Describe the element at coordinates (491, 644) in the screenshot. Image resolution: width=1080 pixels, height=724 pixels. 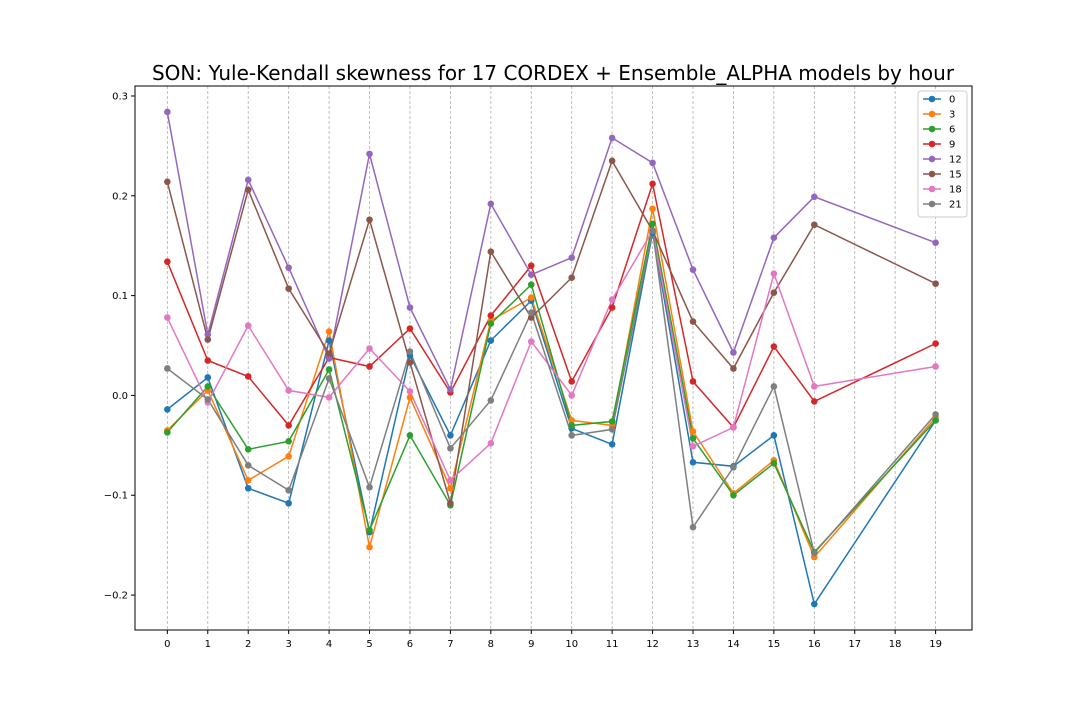
I see `x-tick-label: 8` at that location.